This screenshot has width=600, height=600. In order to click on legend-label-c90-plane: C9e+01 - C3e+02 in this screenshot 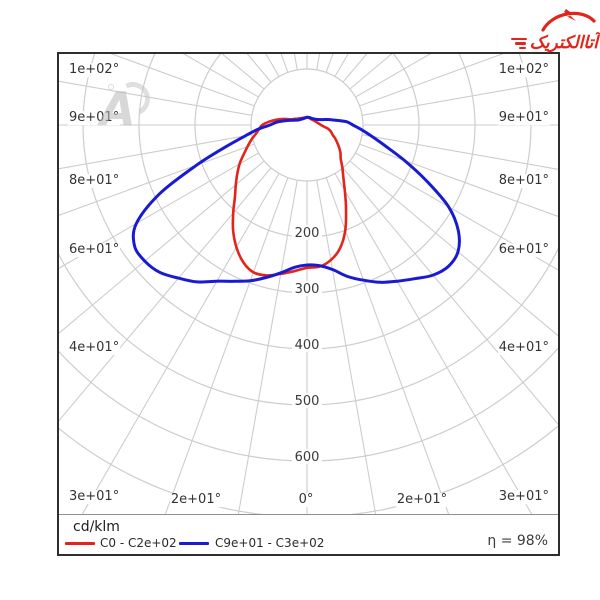, I will do `click(270, 543)`.